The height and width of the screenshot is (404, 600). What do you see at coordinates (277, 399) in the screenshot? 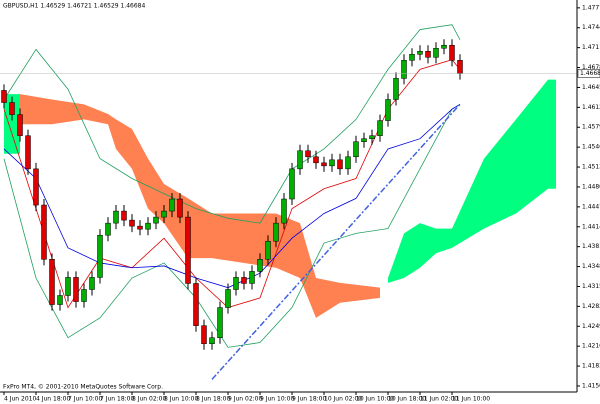
I see `x-tick-label: 9 Jun 10:00` at bounding box center [277, 399].